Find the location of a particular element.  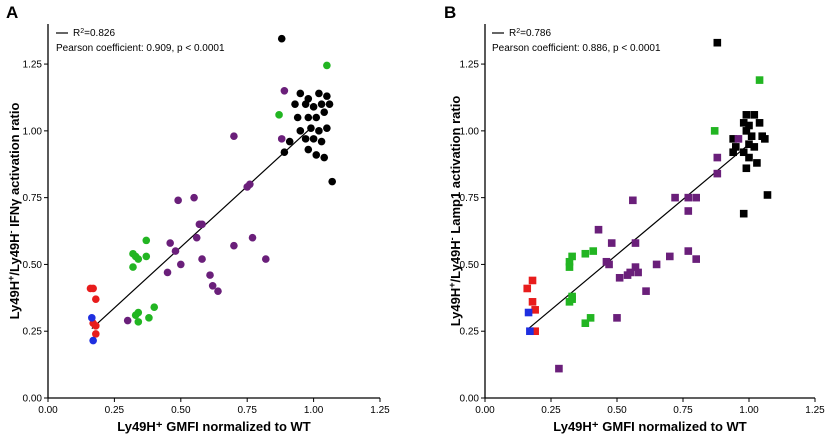

legend-pearson: Pearson coefficient: 0.909, p < 0.0001 is located at coordinates (140, 48).